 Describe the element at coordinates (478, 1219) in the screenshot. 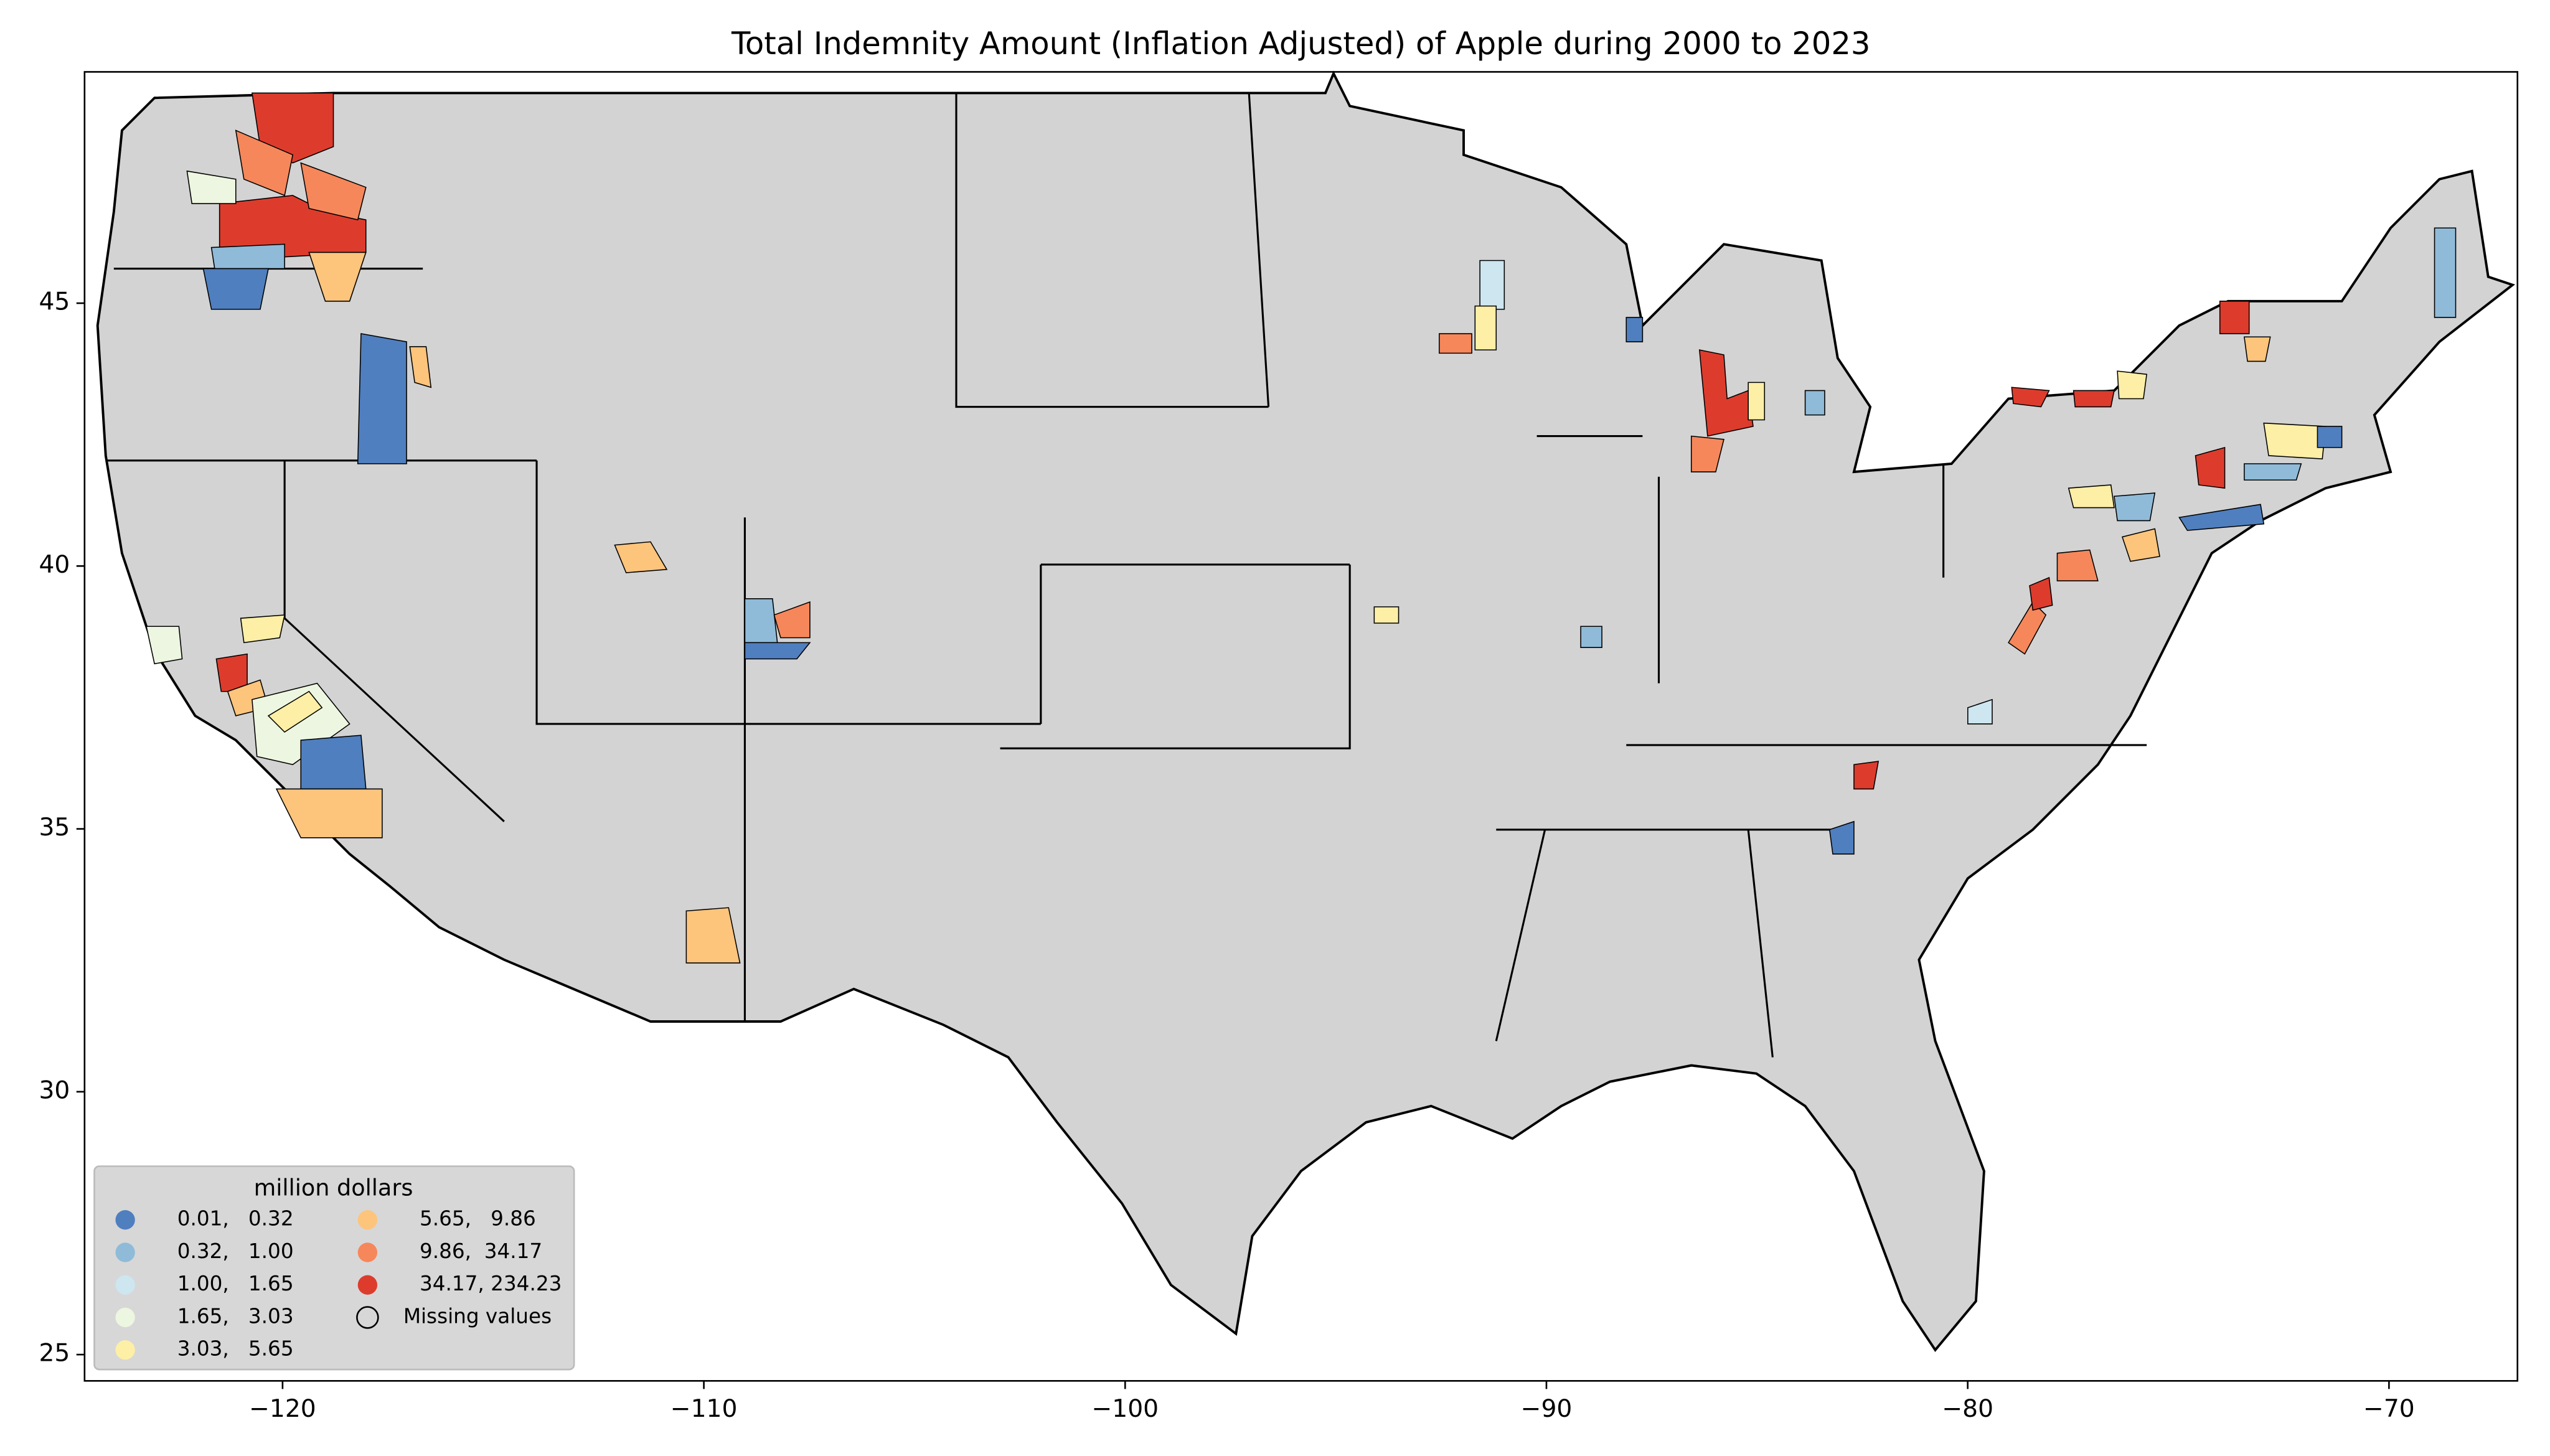

I see `legend-label: 5.65, 9.86` at that location.